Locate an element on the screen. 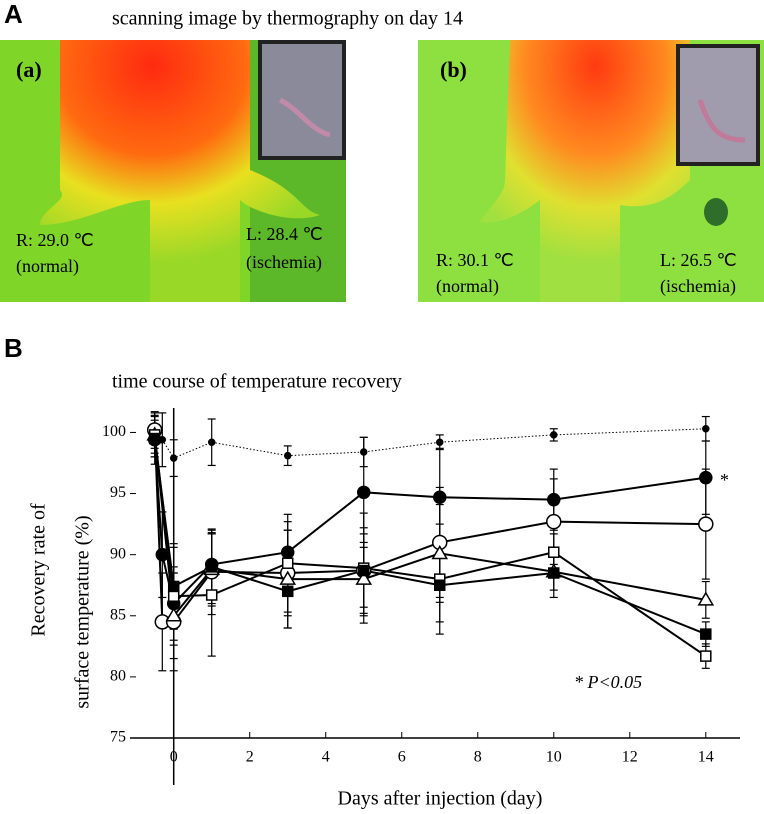  image-label: (a) is located at coordinates (29, 69).